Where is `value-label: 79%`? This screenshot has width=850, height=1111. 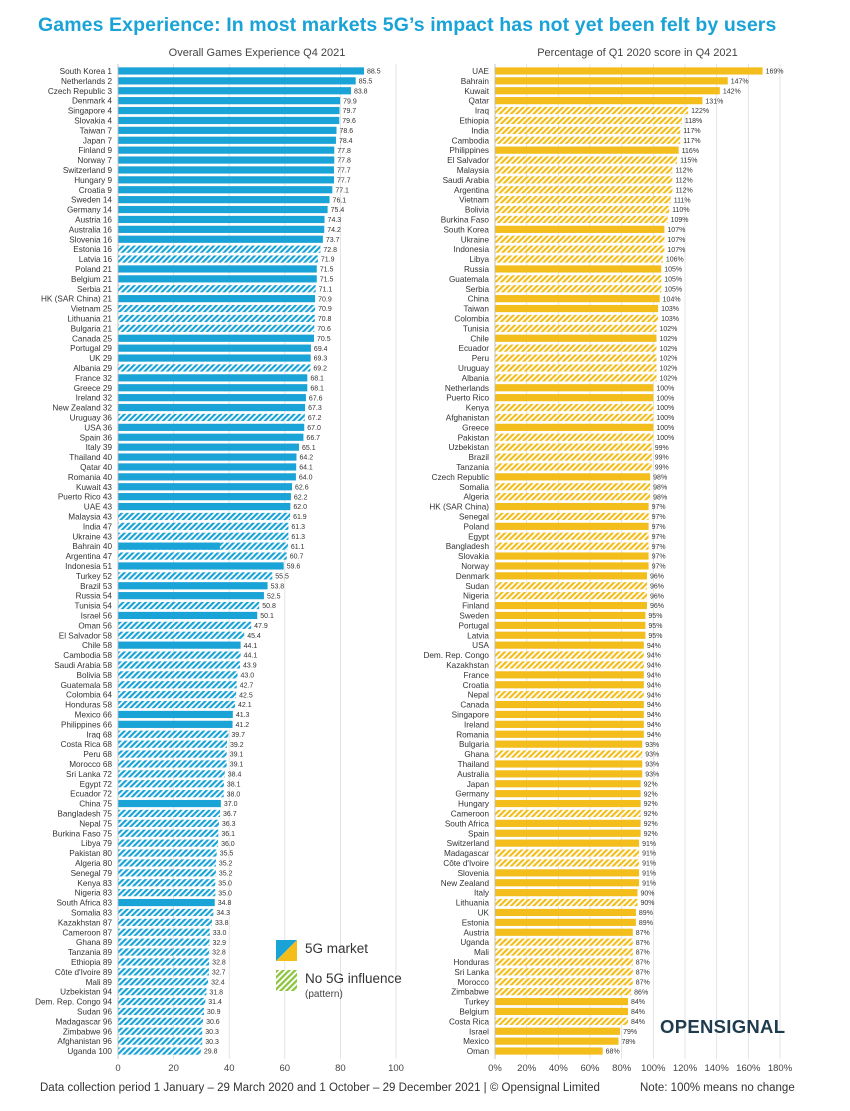
value-label: 79% is located at coordinates (630, 1032).